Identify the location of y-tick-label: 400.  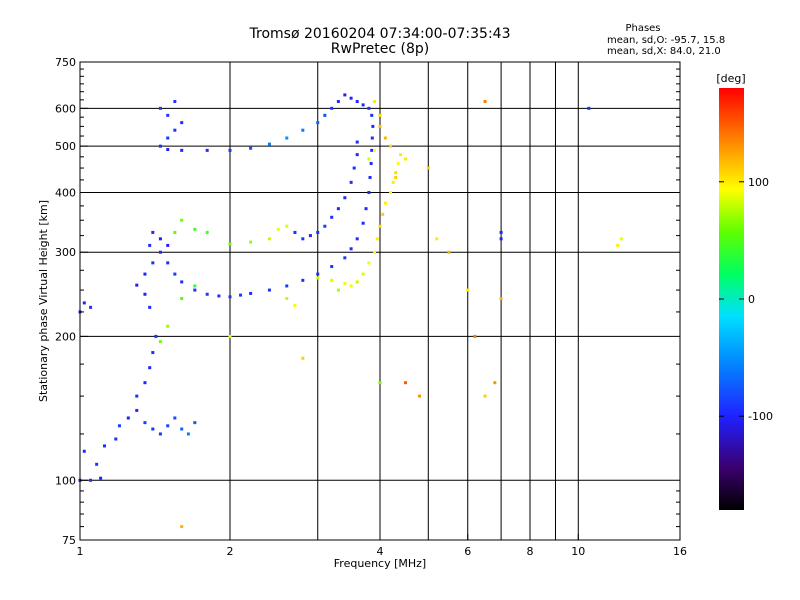
(65, 192).